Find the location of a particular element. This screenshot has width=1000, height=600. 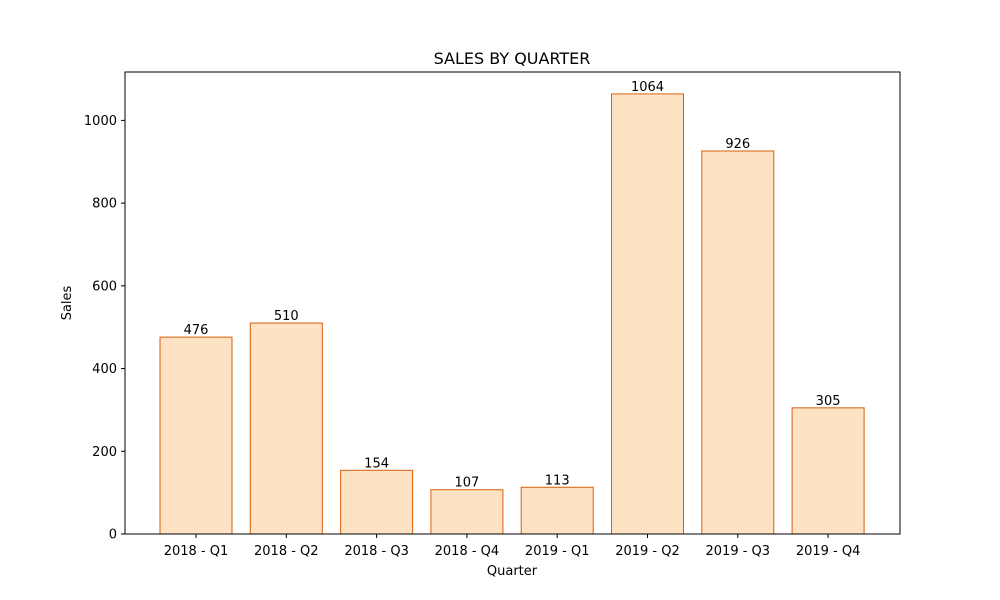

x-tick-label: 2019 - Q2 is located at coordinates (647, 551).